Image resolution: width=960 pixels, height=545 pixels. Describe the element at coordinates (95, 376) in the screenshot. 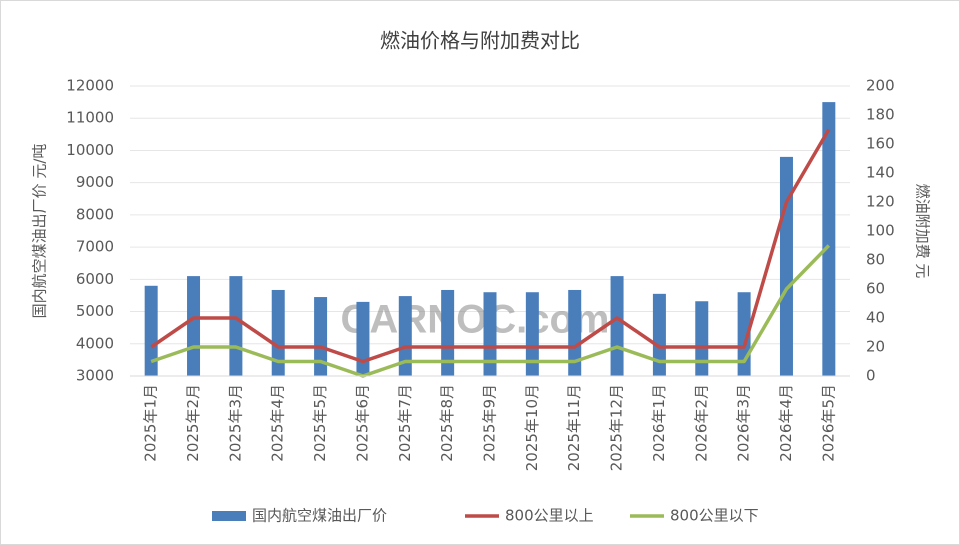

I see `y-tick-label: 3000` at that location.